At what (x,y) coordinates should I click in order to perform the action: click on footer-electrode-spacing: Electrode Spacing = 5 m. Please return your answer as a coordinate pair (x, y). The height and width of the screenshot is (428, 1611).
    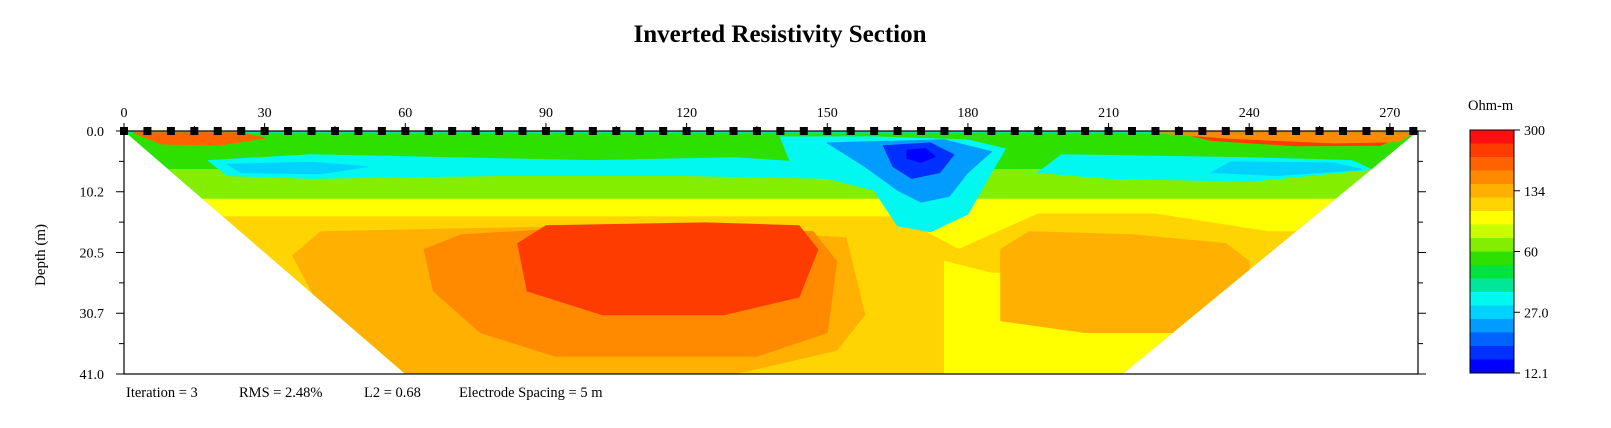
    Looking at the image, I should click on (531, 393).